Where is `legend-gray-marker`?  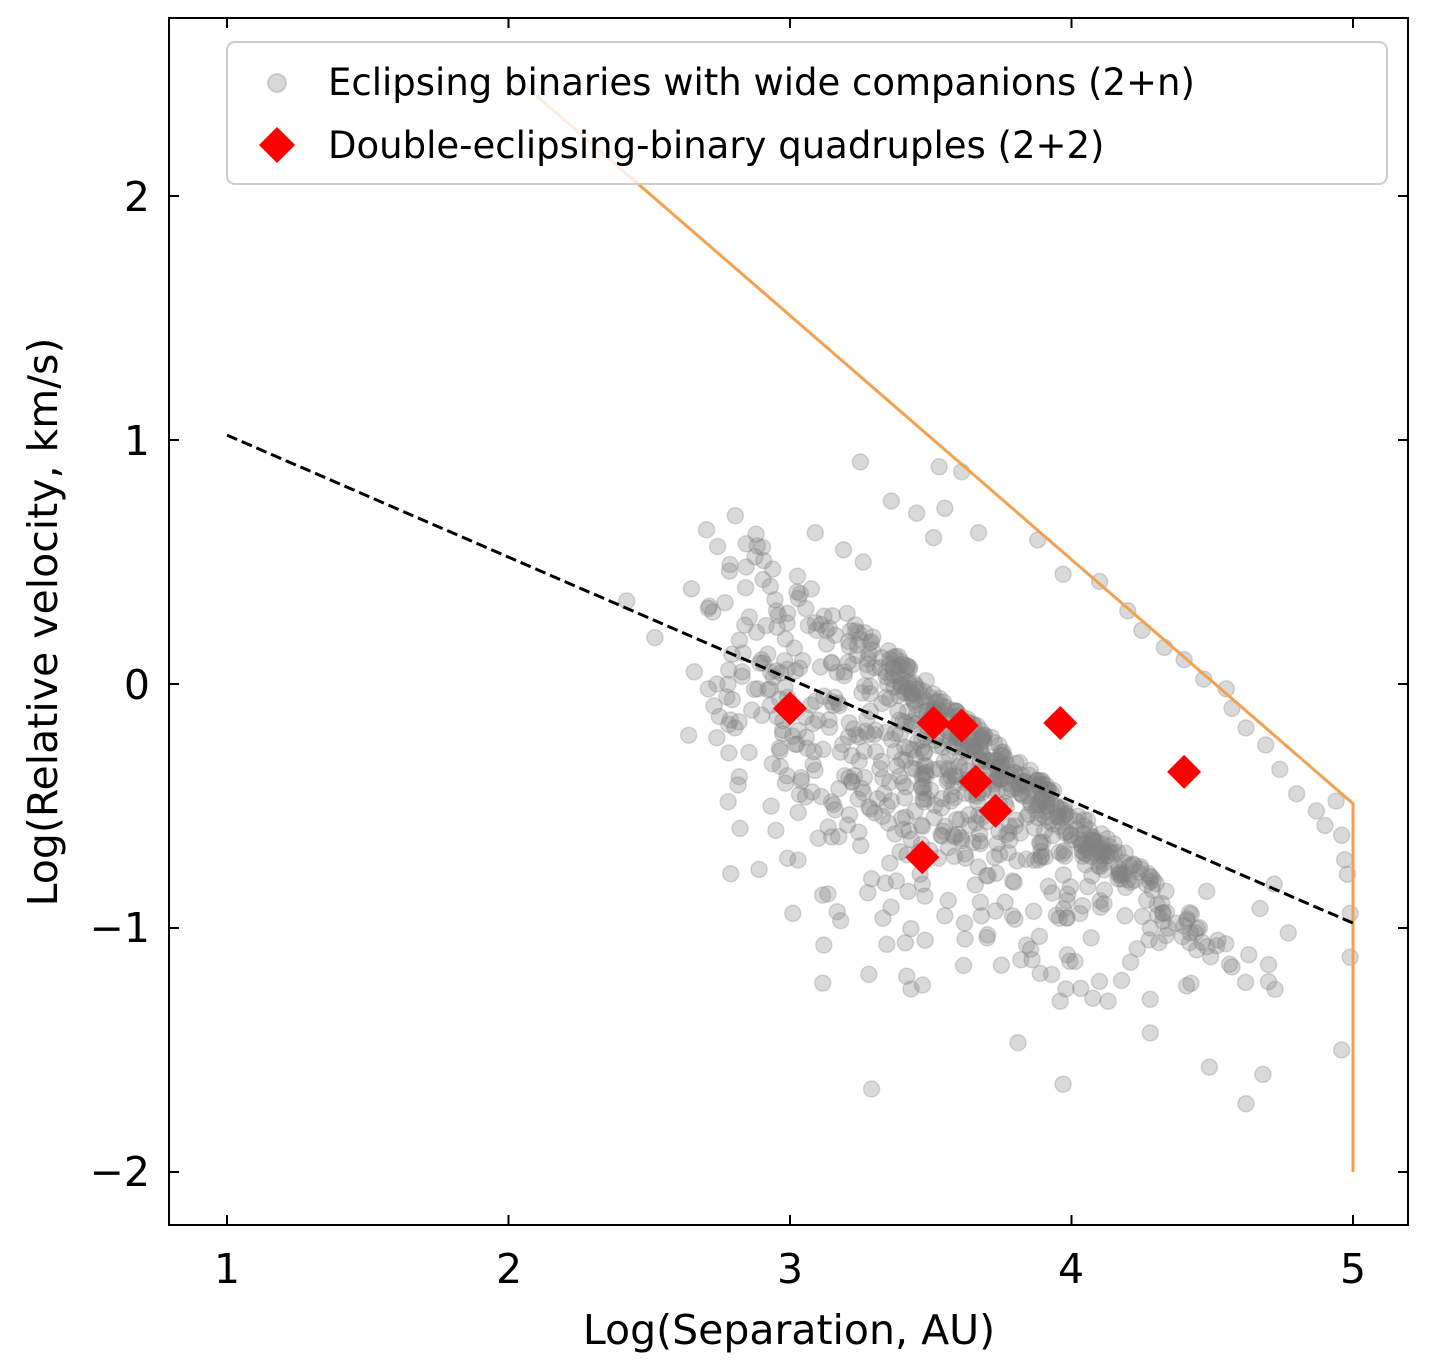
legend-gray-marker is located at coordinates (277, 83).